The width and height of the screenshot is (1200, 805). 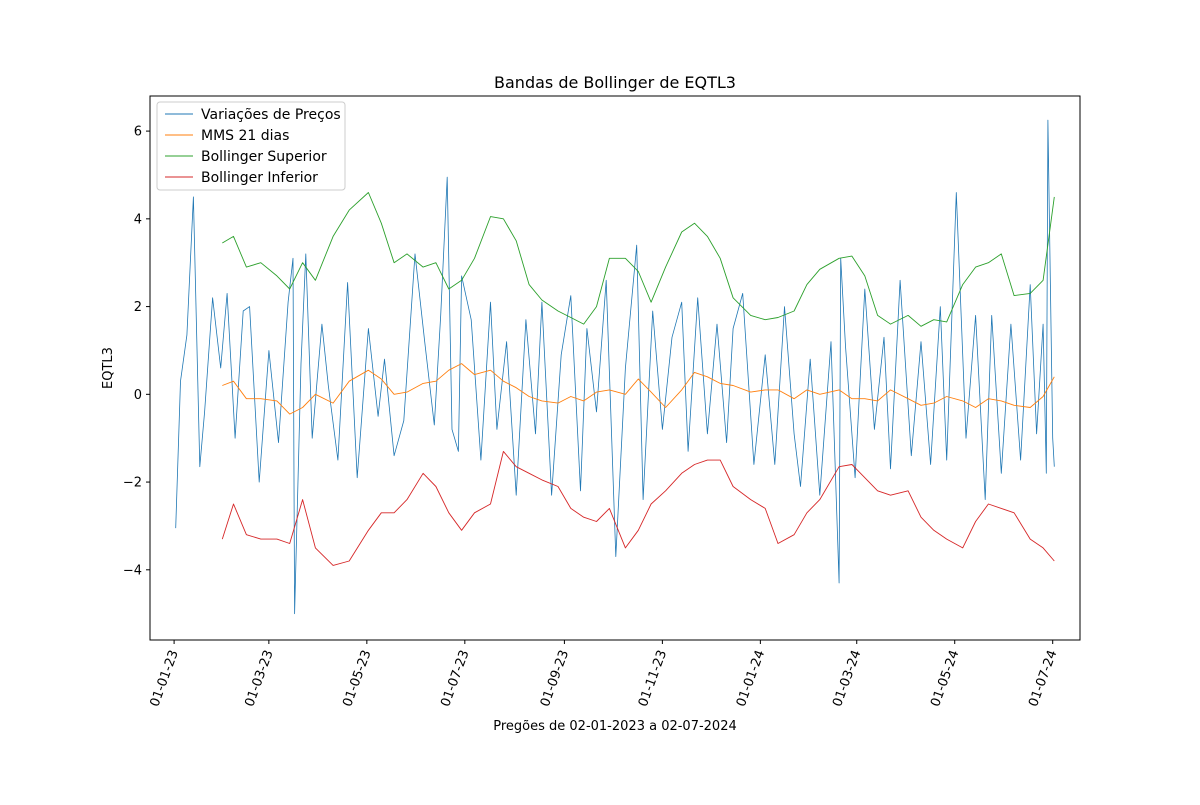 I want to click on y-axis-label: EQTL3, so click(x=108, y=368).